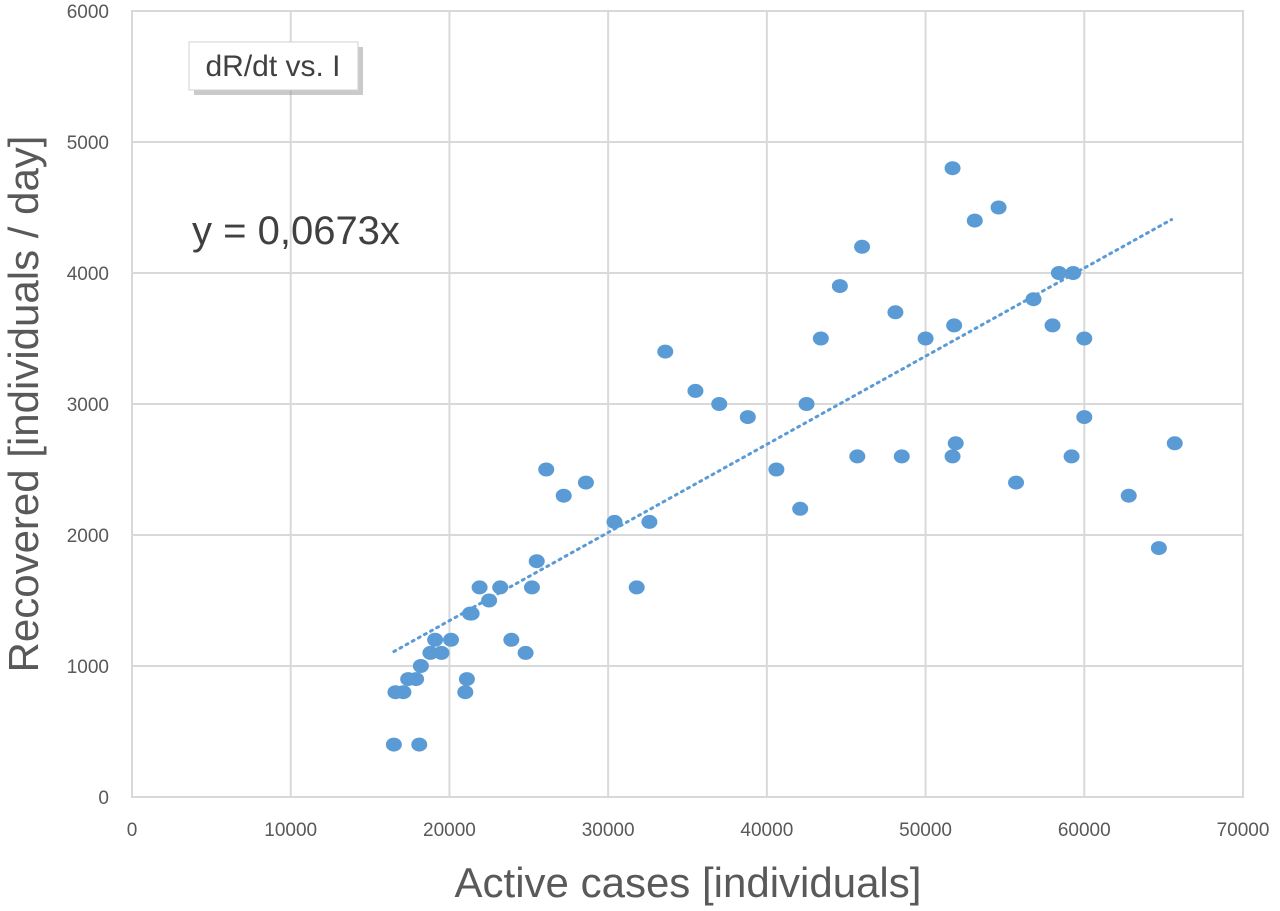 This screenshot has height=911, width=1280. Describe the element at coordinates (88, 274) in the screenshot. I see `y-tick-label: 4000` at that location.